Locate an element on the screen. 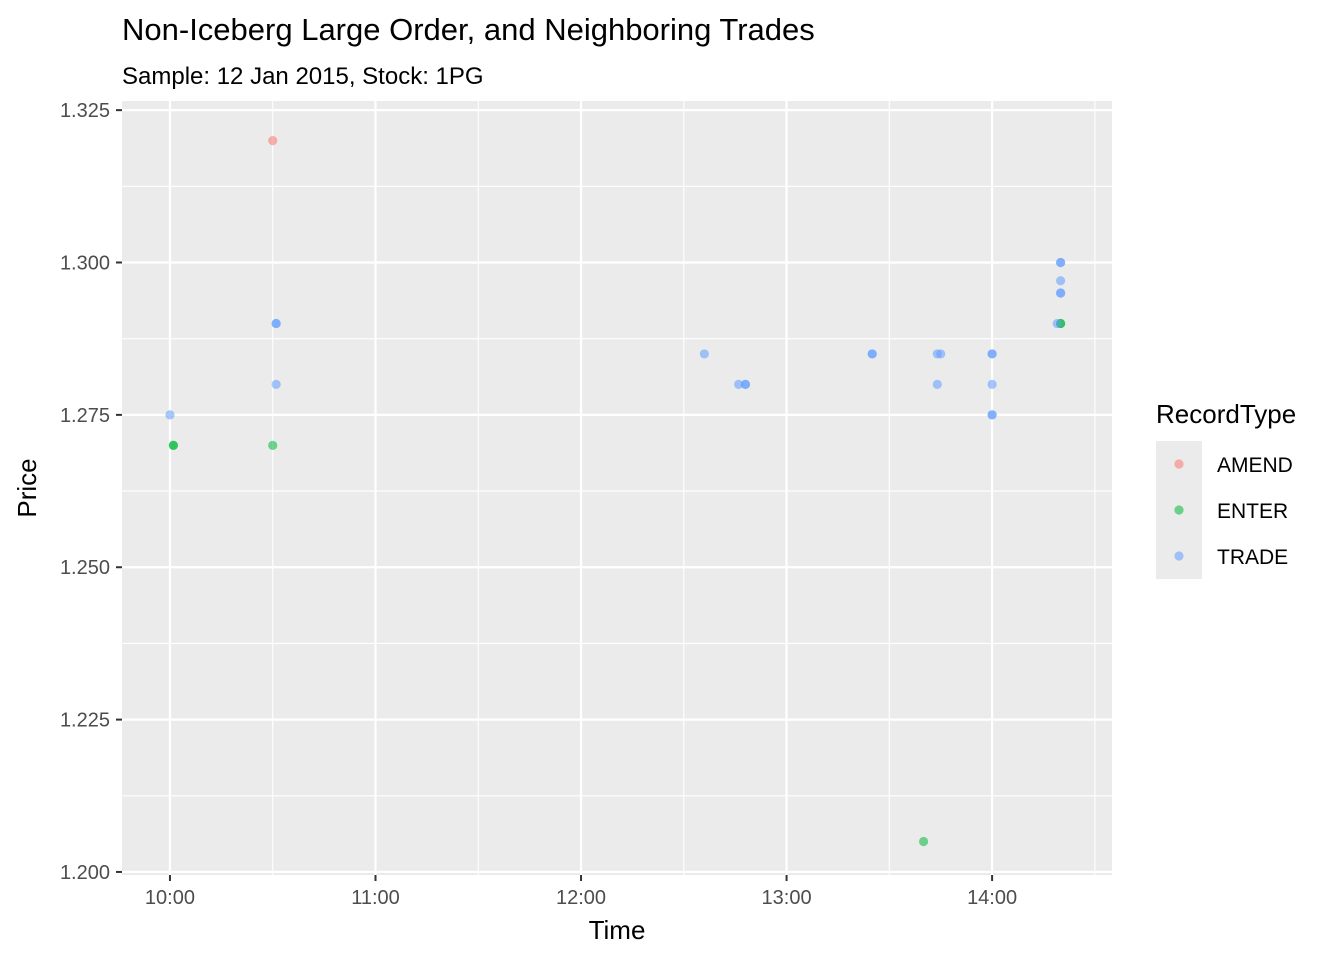 The height and width of the screenshot is (960, 1344). x-tick-label: 11:00 is located at coordinates (375, 898).